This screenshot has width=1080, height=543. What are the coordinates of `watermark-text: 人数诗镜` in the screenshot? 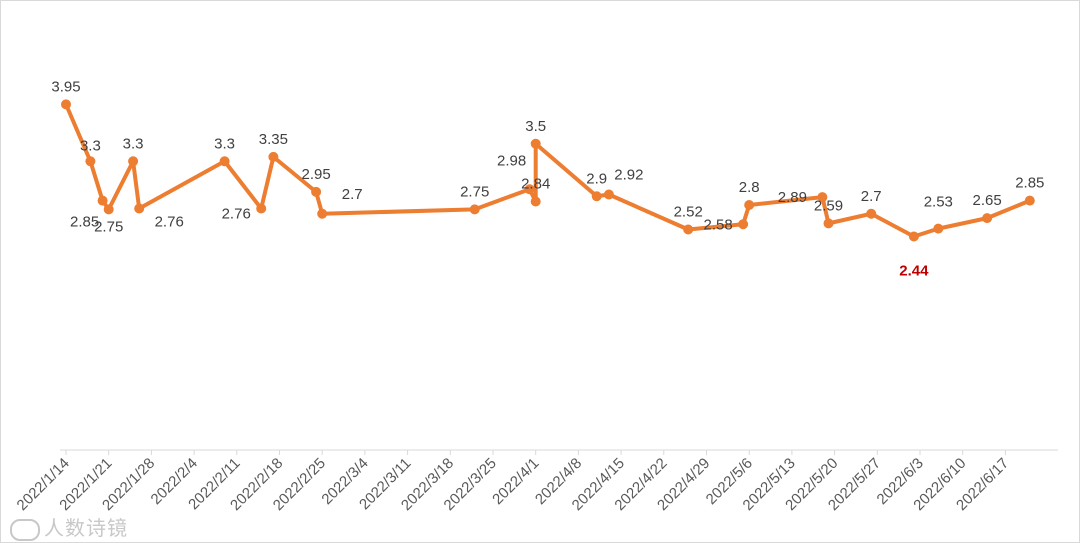 It's located at (86, 528).